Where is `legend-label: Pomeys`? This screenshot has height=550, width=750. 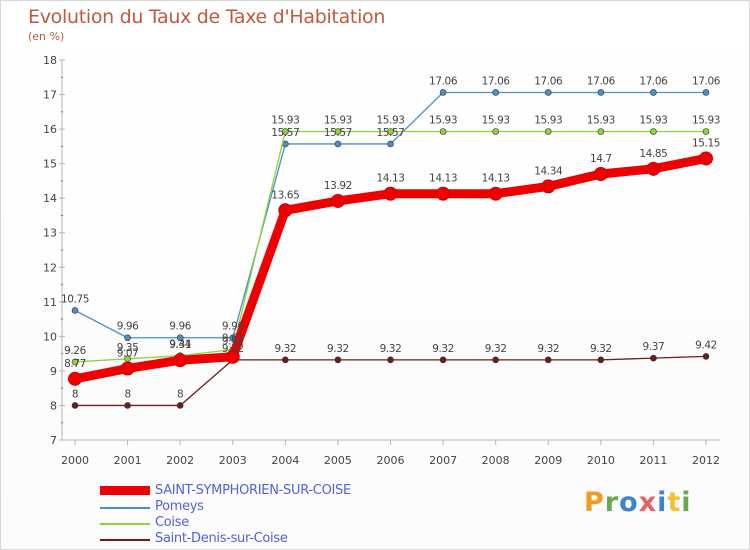
legend-label: Pomeys is located at coordinates (179, 506).